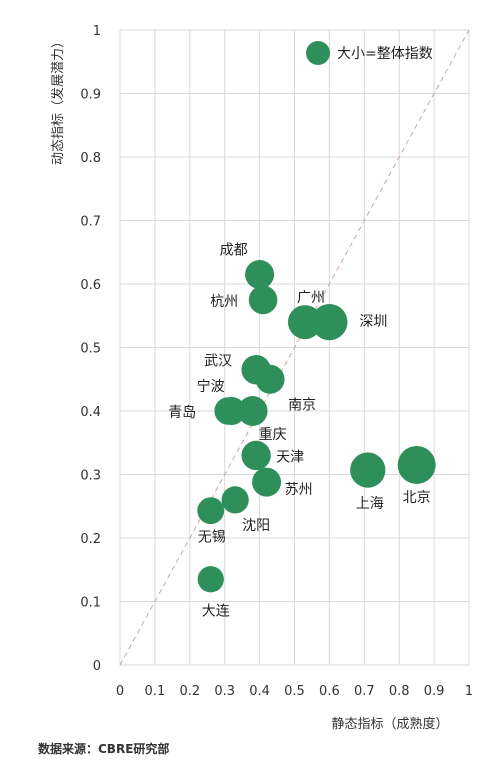  I want to click on city-label: 青岛, so click(182, 413).